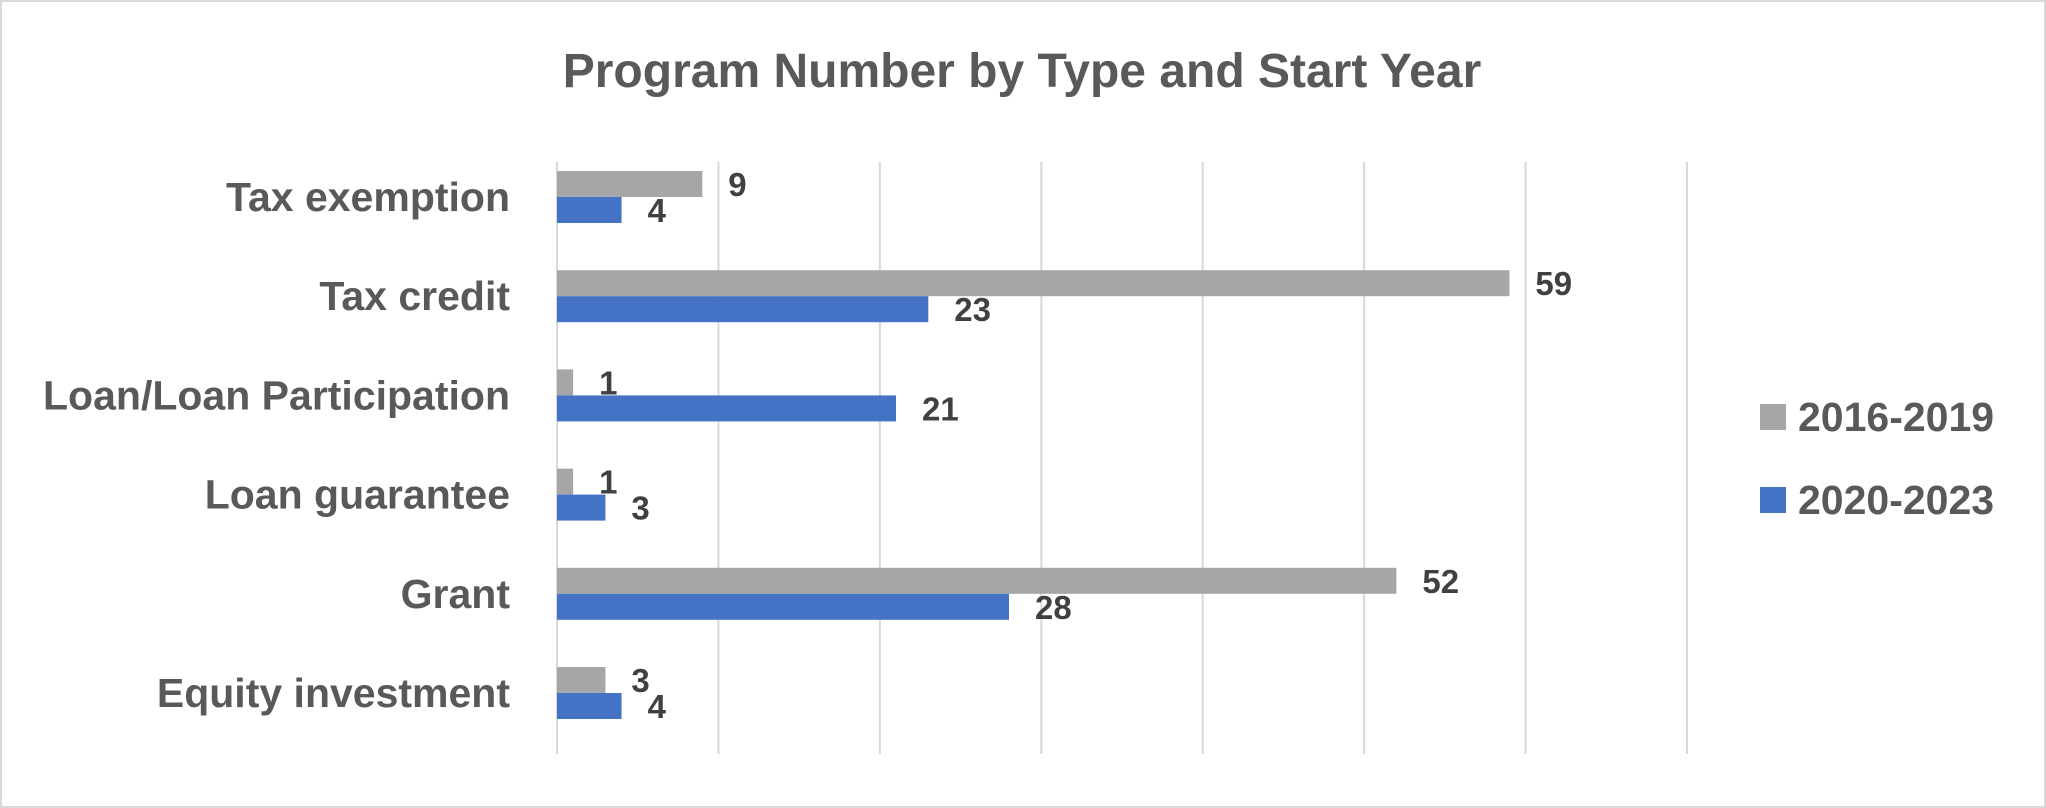 The width and height of the screenshot is (2046, 808). I want to click on bar-2016-2019-loan-guarantee, so click(565, 481).